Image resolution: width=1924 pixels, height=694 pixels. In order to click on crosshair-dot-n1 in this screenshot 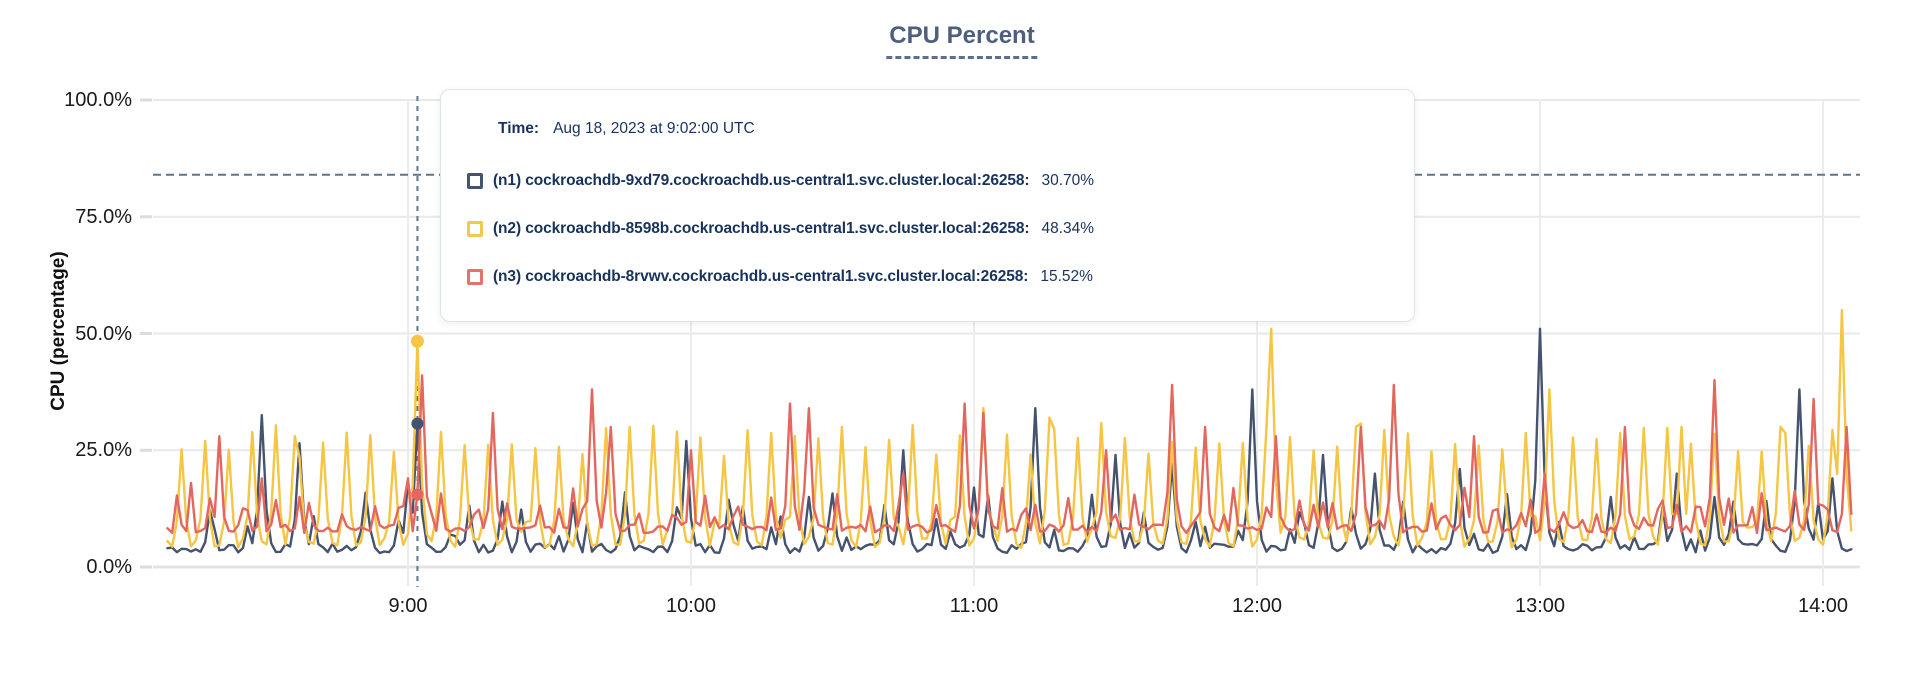, I will do `click(417, 423)`.